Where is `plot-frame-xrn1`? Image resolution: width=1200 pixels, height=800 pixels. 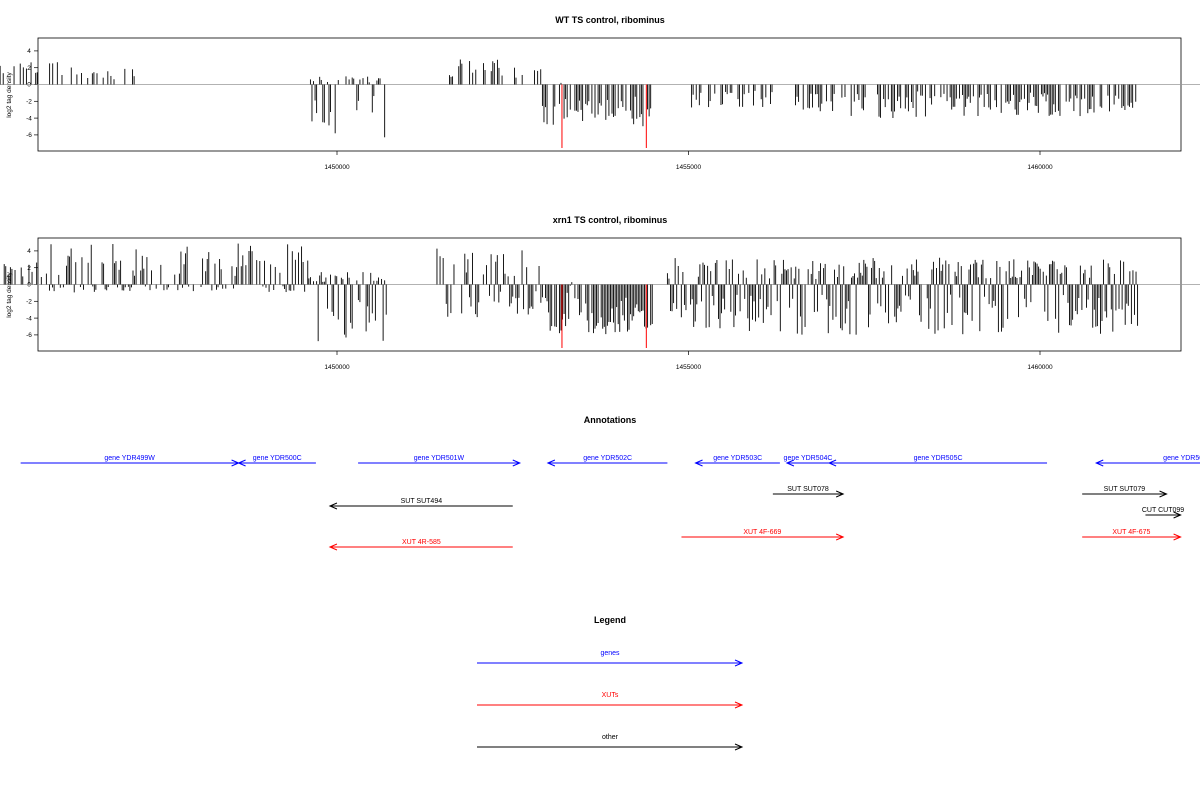
plot-frame-xrn1 is located at coordinates (609, 294).